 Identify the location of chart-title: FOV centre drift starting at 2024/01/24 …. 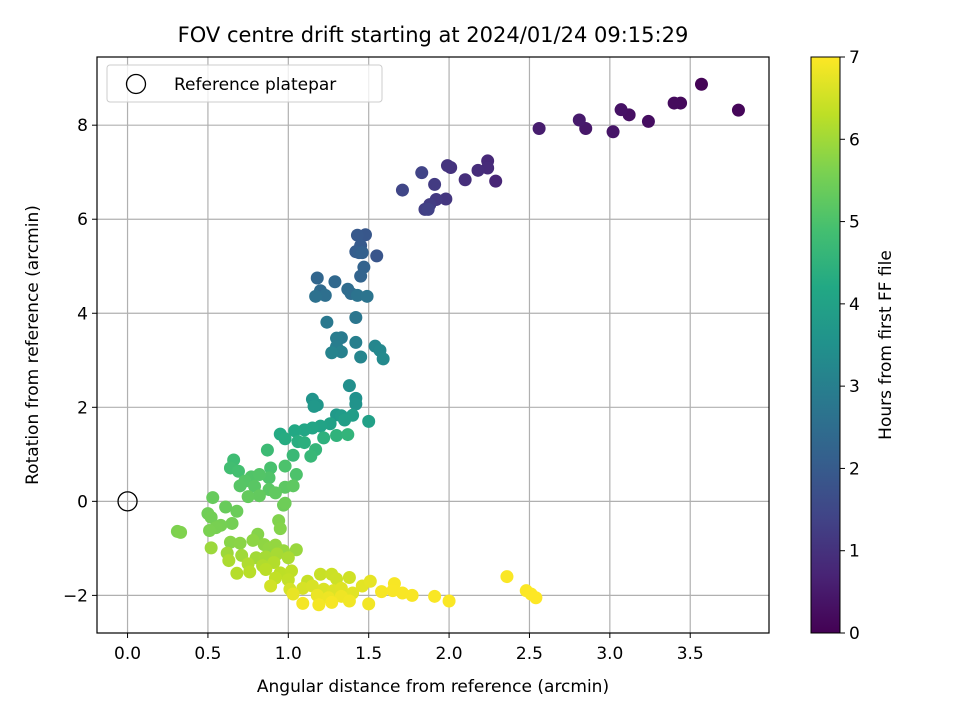
(433, 35).